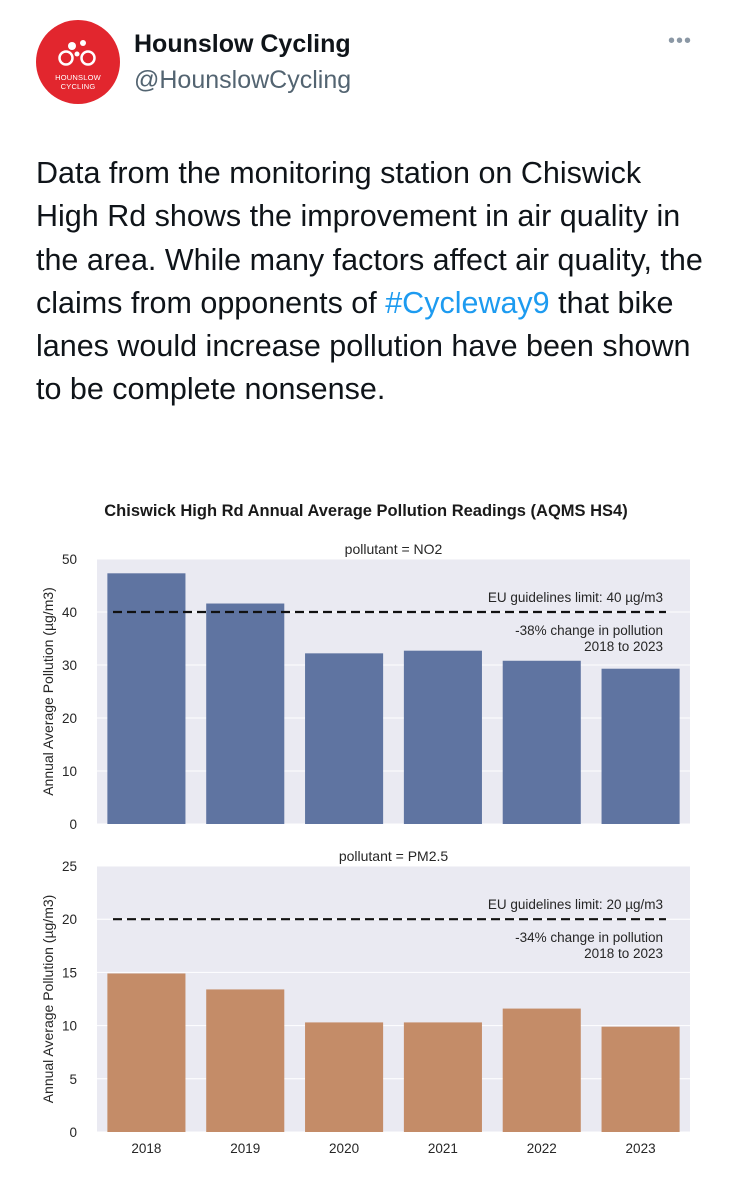 Image resolution: width=733 pixels, height=1200 pixels. Describe the element at coordinates (442, 1077) in the screenshot. I see `bar-pm25-2021` at that location.